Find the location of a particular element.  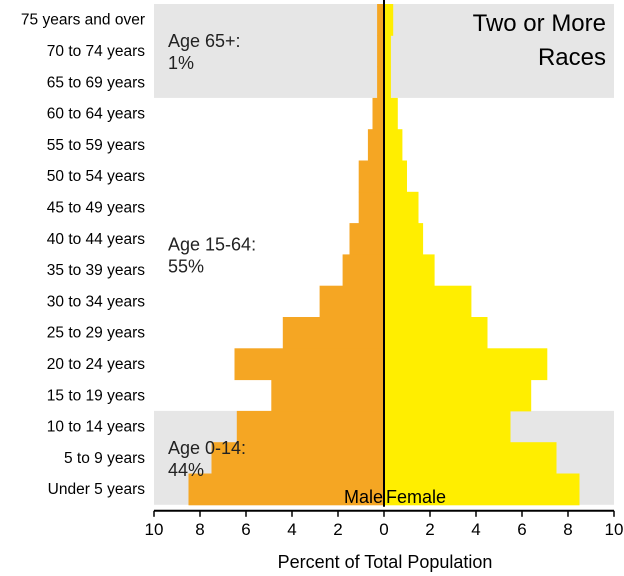

x-axis-title: Percent of Total Population is located at coordinates (385, 562).